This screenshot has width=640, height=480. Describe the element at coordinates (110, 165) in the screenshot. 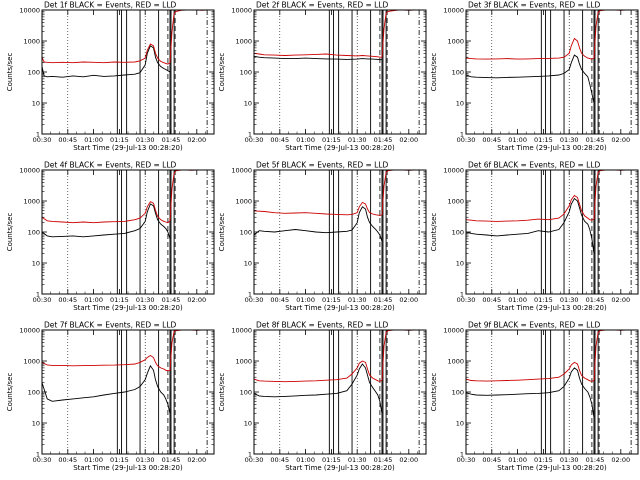

I see `chart-title: Det 4f BLACK = Events, RED = LLD` at that location.